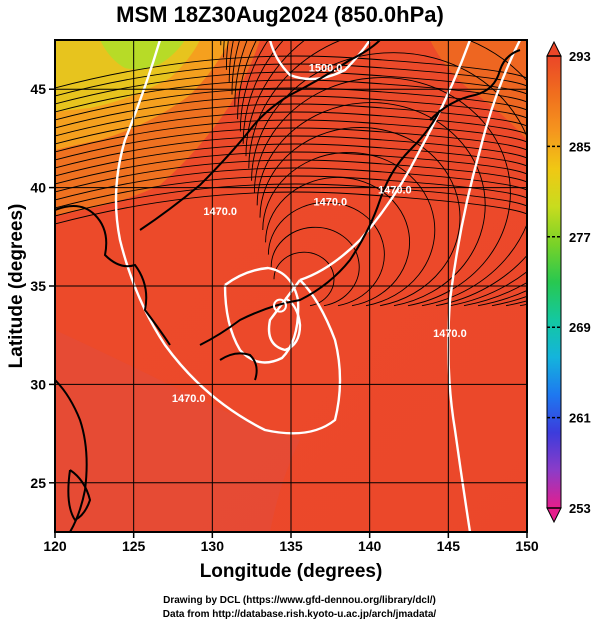 The width and height of the screenshot is (599, 625). I want to click on coastline-hokkaido, so click(475, 85).